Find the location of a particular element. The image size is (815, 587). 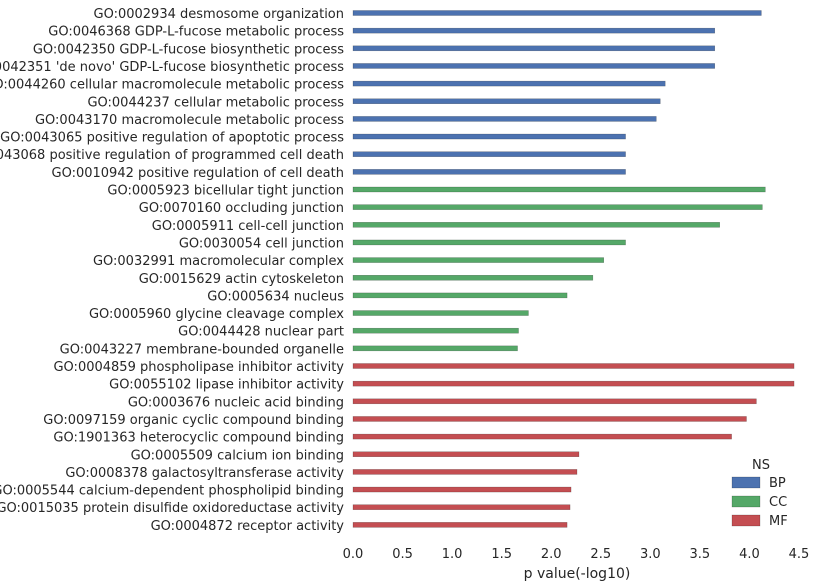

x-tick-label: 2.0 is located at coordinates (551, 554).